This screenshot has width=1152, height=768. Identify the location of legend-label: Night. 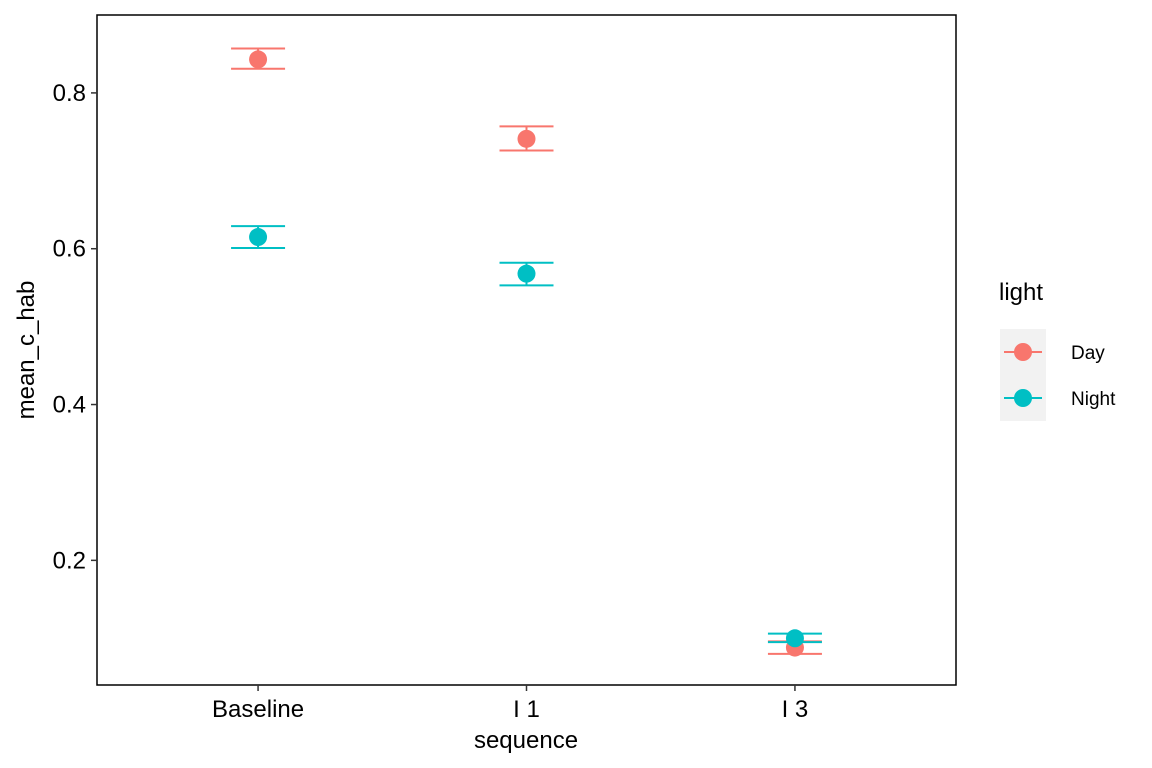
(1093, 399).